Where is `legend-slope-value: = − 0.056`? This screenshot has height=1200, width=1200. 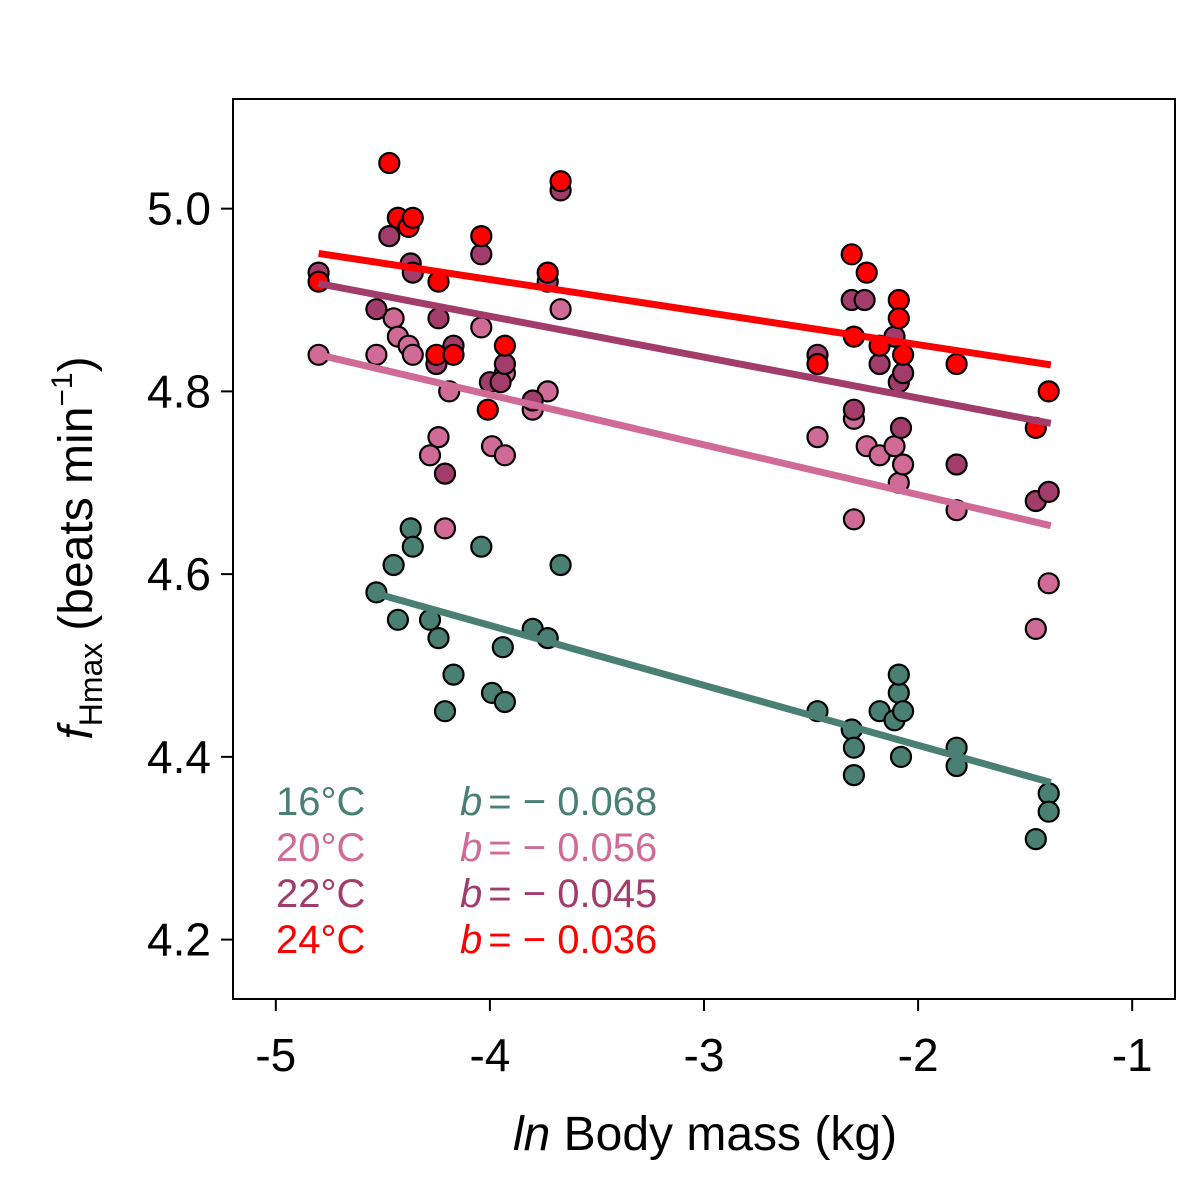 legend-slope-value: = − 0.056 is located at coordinates (572, 848).